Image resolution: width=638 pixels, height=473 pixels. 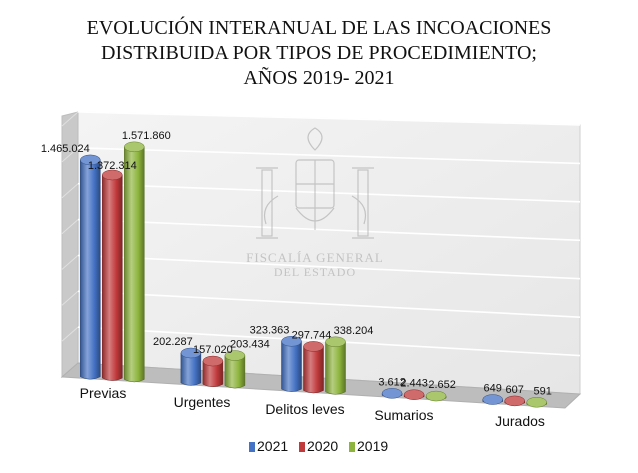 I want to click on legend-item: 2019, so click(x=368, y=446).